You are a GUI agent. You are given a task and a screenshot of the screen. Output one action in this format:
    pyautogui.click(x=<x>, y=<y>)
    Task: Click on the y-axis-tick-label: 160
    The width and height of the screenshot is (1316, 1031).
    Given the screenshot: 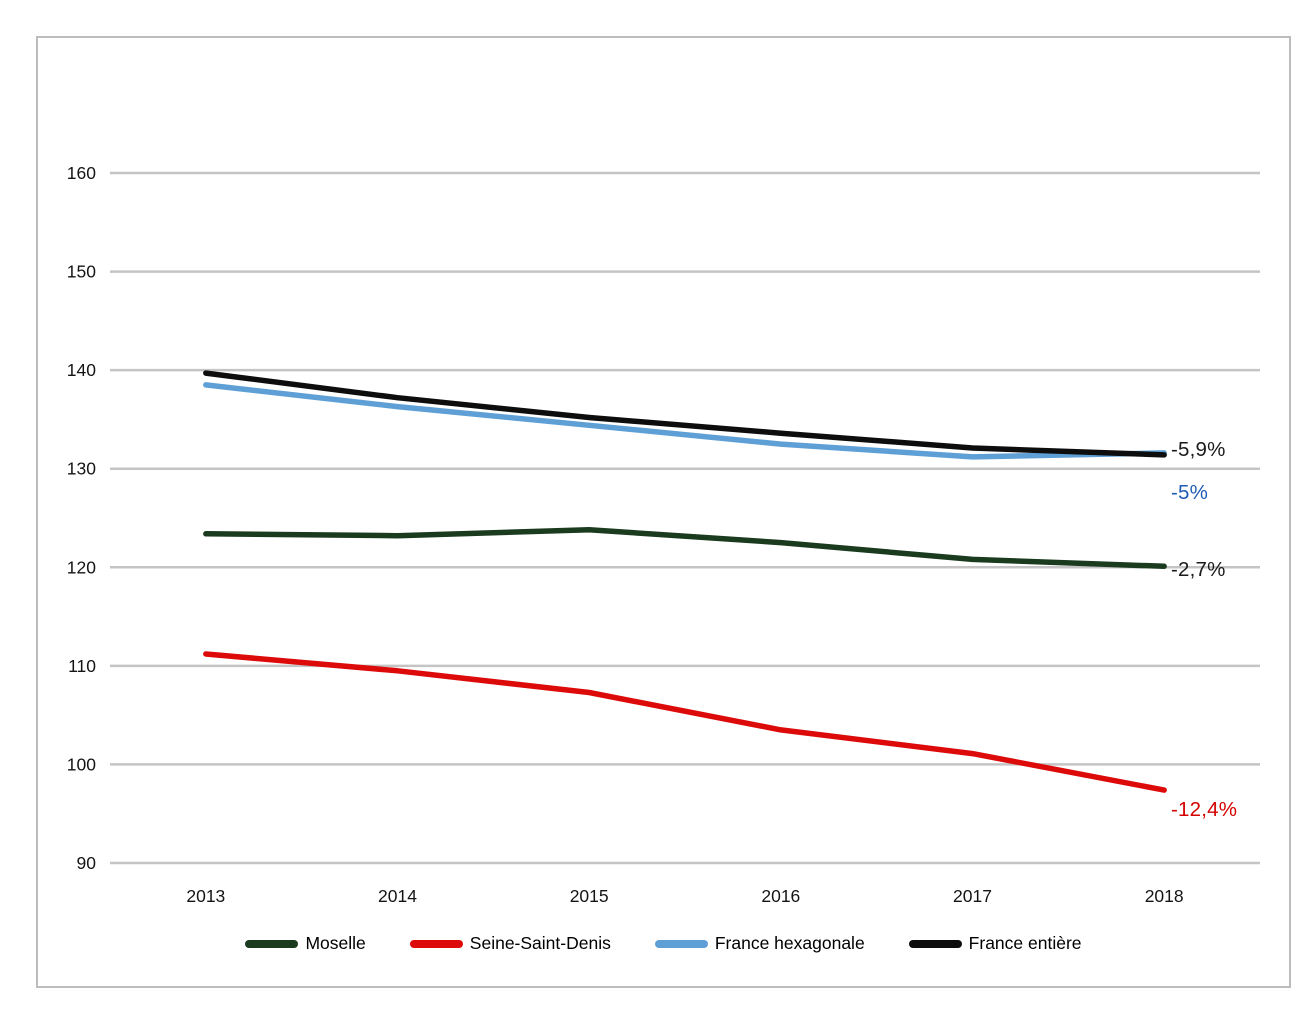 What is the action you would take?
    pyautogui.click(x=81, y=173)
    